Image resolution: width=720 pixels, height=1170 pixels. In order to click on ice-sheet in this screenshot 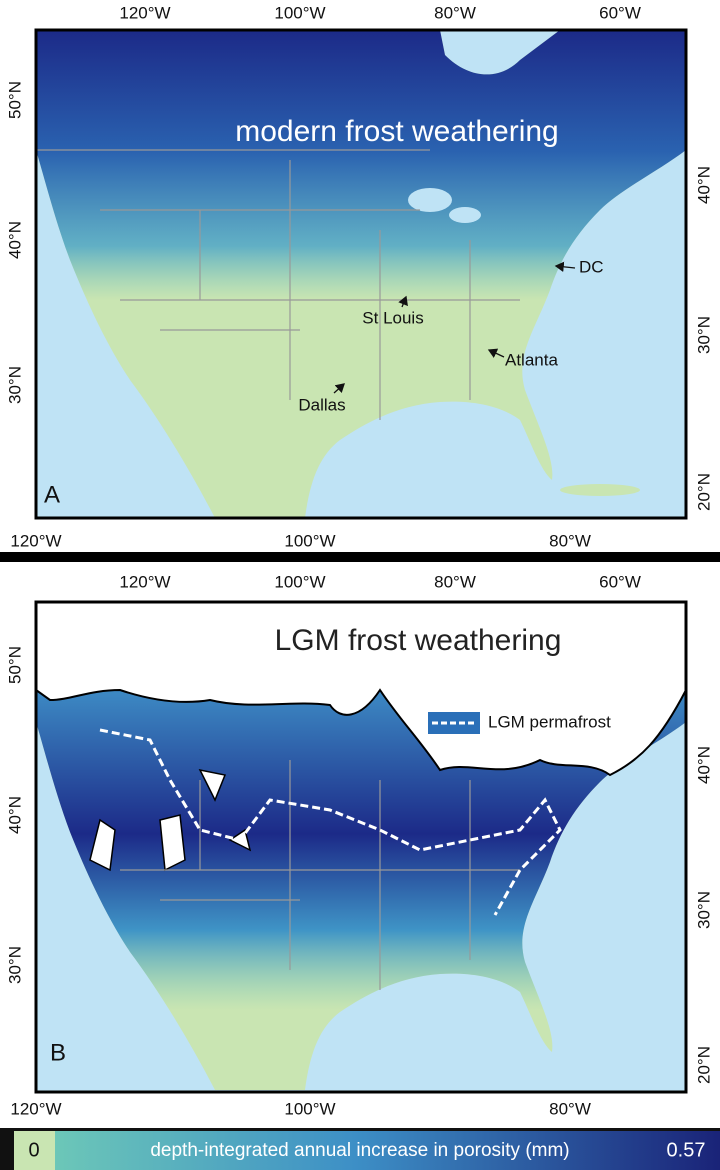, I will do `click(361, 689)`.